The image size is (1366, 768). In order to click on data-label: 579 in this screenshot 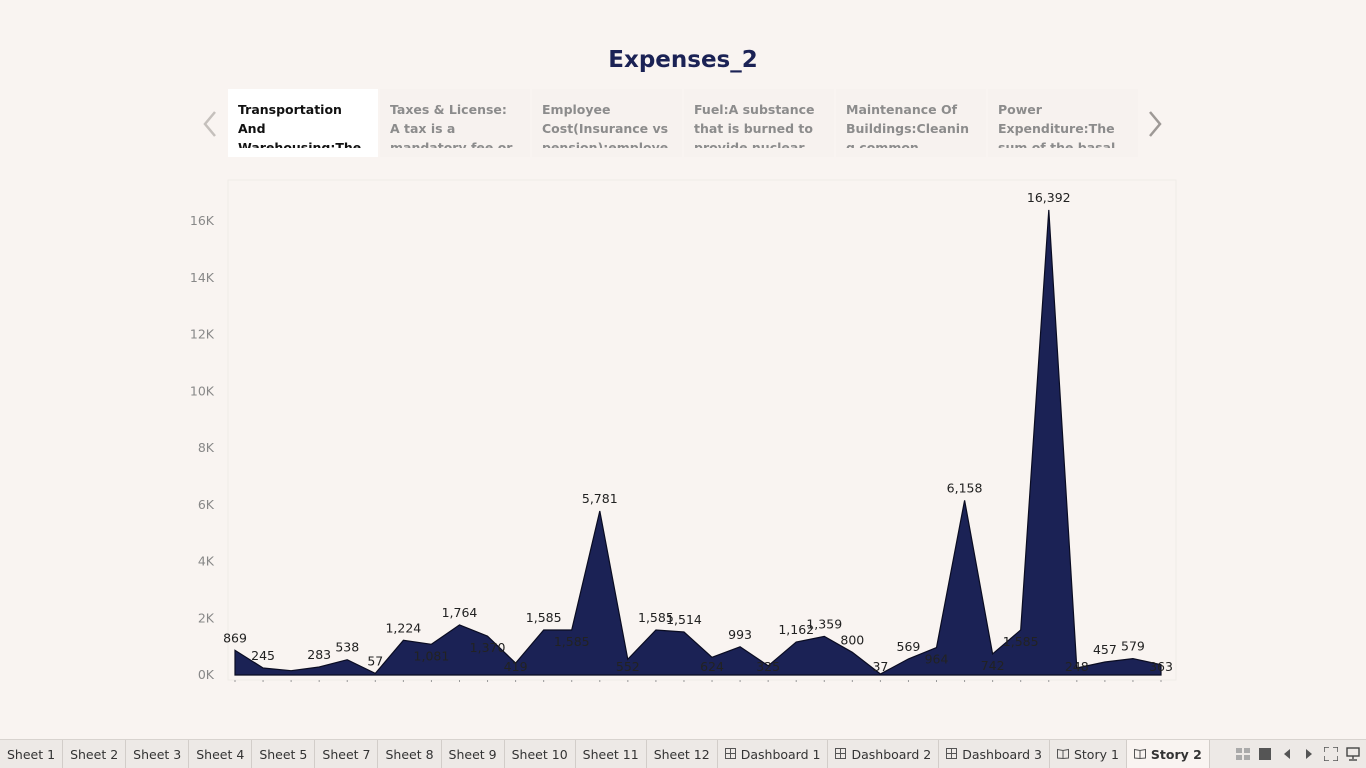, I will do `click(1133, 646)`.